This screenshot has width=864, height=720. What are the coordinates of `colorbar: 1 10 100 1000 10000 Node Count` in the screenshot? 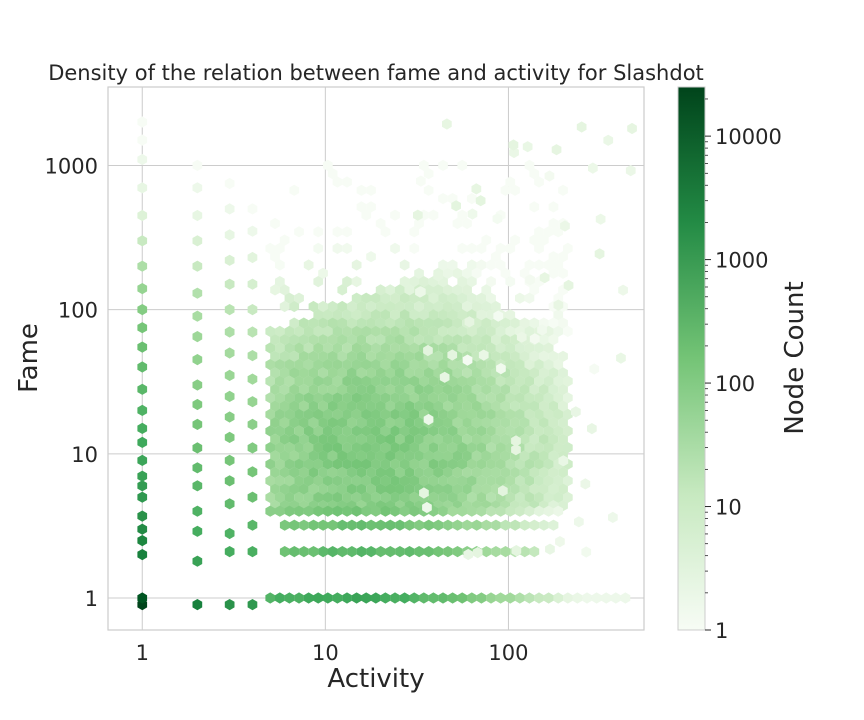 It's located at (743, 364).